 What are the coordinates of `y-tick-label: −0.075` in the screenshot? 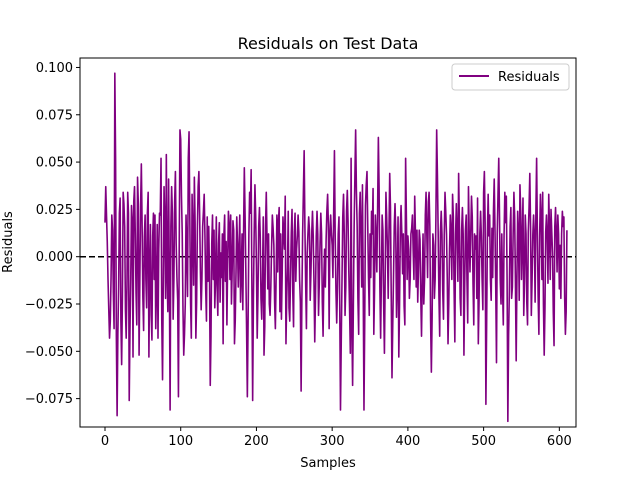 It's located at (49, 399).